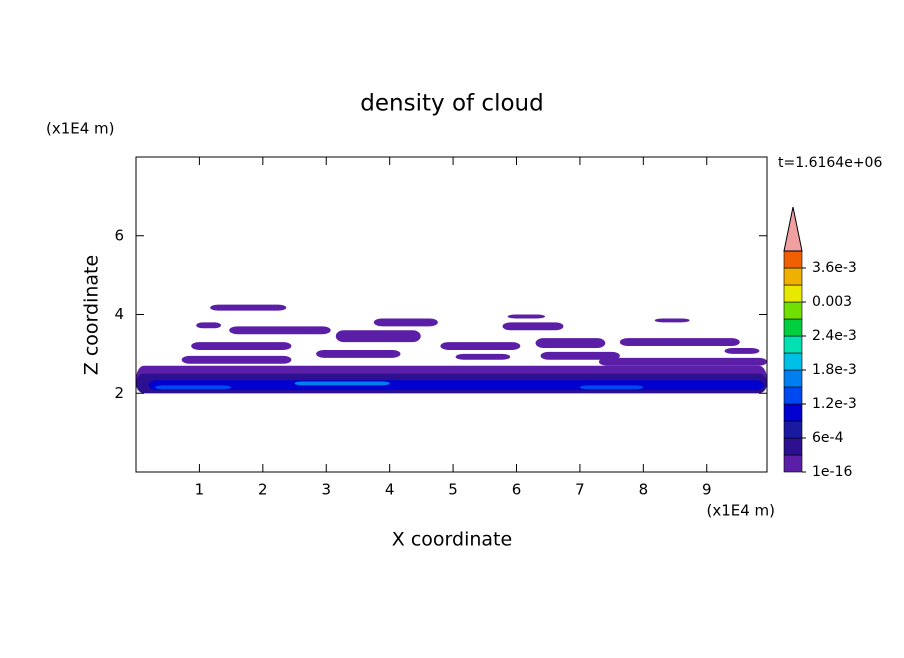 This screenshot has width=904, height=658. Describe the element at coordinates (451, 104) in the screenshot. I see `chart-title: density of cloud` at that location.